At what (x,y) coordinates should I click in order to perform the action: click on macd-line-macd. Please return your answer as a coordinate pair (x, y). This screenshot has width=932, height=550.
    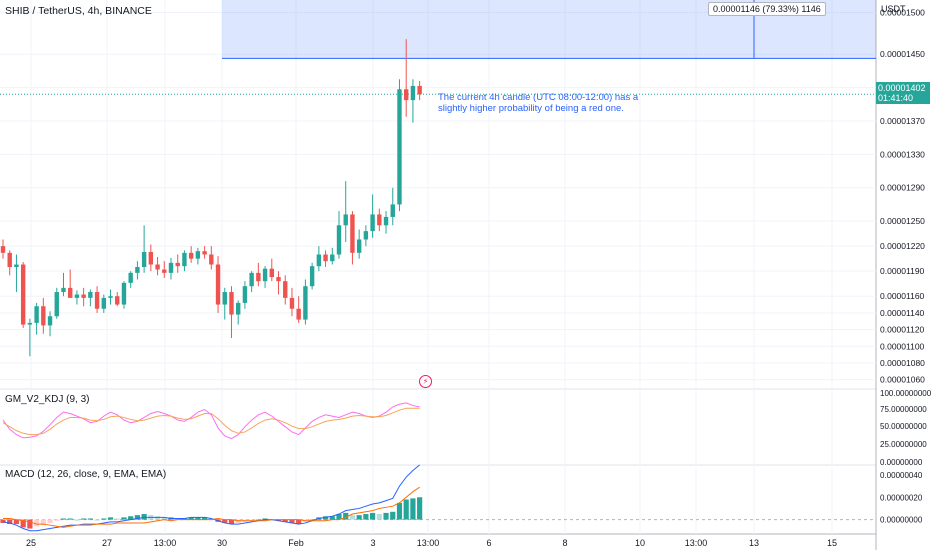
    Looking at the image, I should click on (211, 498).